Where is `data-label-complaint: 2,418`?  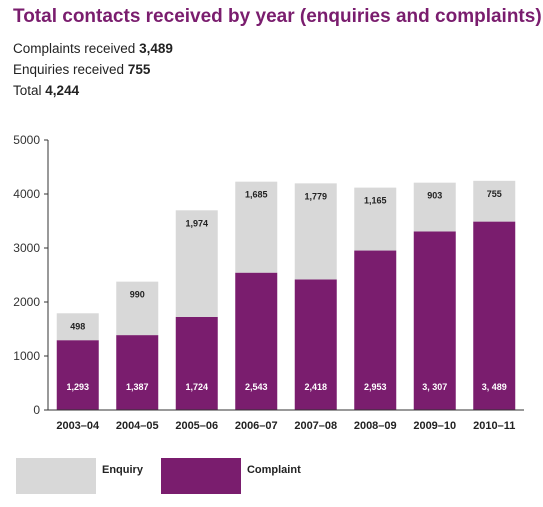 data-label-complaint: 2,418 is located at coordinates (315, 387).